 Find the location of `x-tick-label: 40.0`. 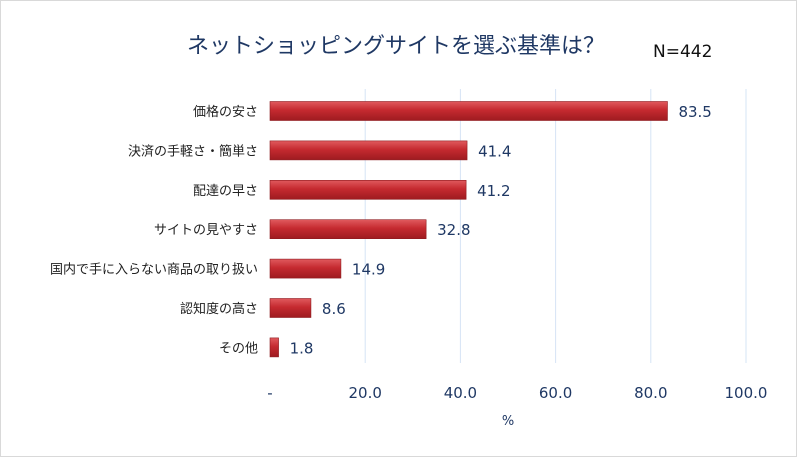

x-tick-label: 40.0 is located at coordinates (460, 393).